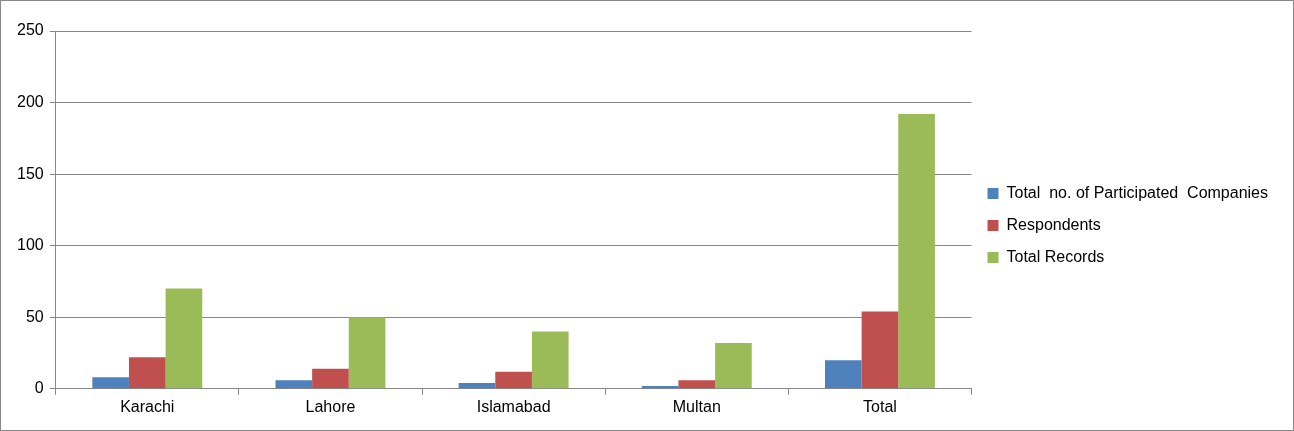 The height and width of the screenshot is (431, 1294). What do you see at coordinates (30, 30) in the screenshot?
I see `y-tick-label: 250` at bounding box center [30, 30].